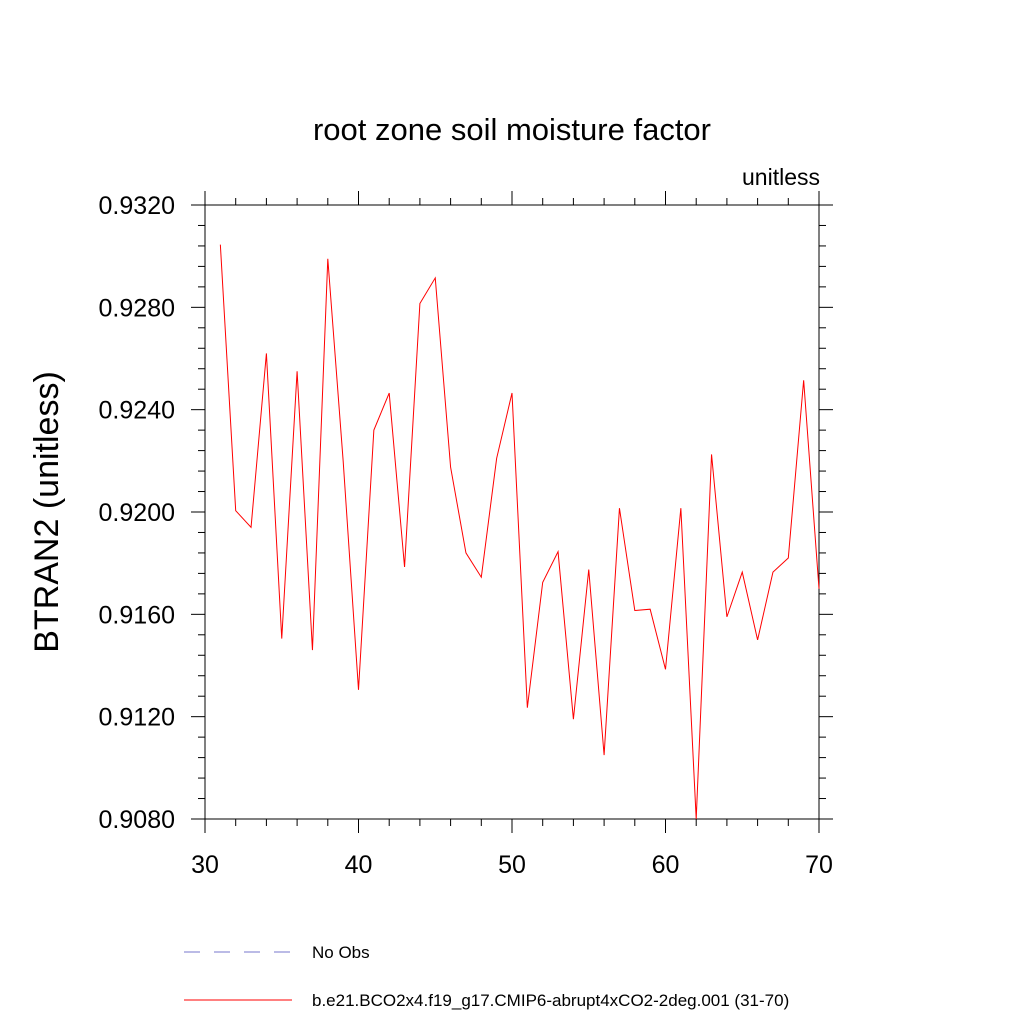 Image resolution: width=1024 pixels, height=1024 pixels. Describe the element at coordinates (341, 952) in the screenshot. I see `legend-label: No Obs` at that location.